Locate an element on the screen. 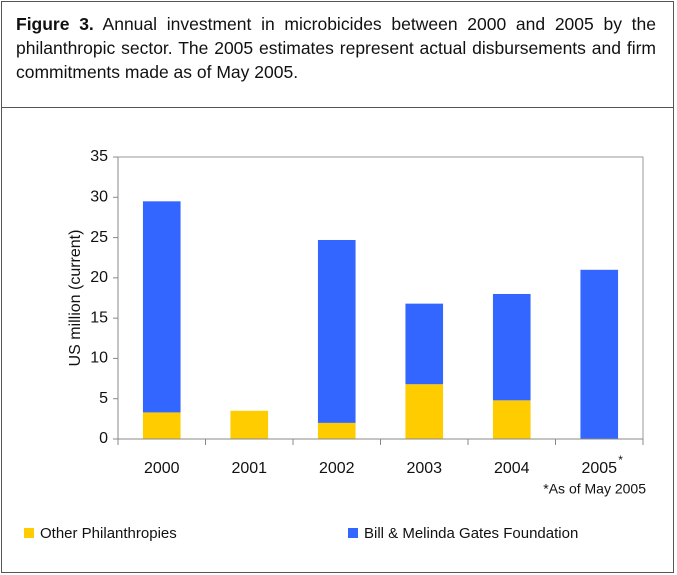  legend-label: Other Philanthropies is located at coordinates (108, 533).